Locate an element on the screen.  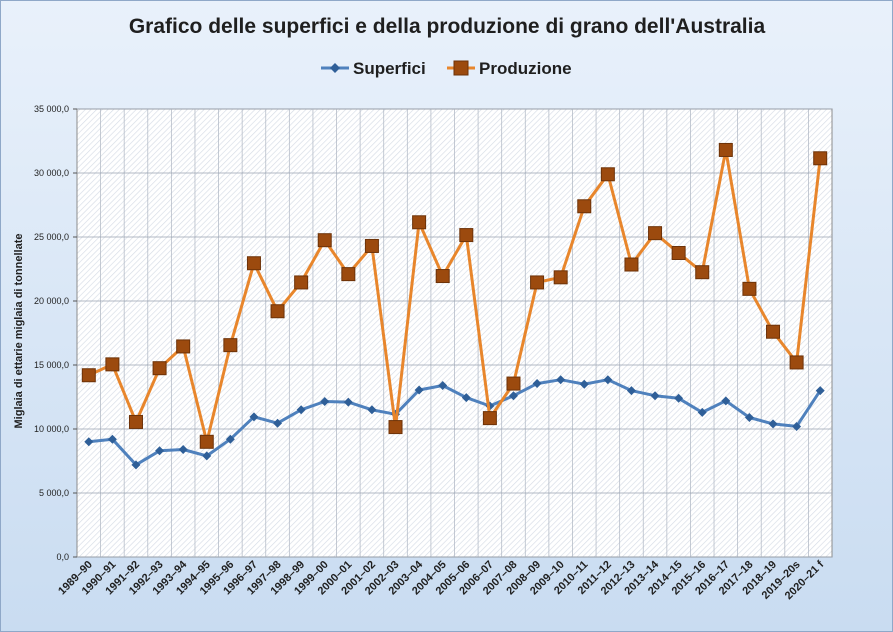
y-tick-label: 25 000,0 is located at coordinates (51, 237).